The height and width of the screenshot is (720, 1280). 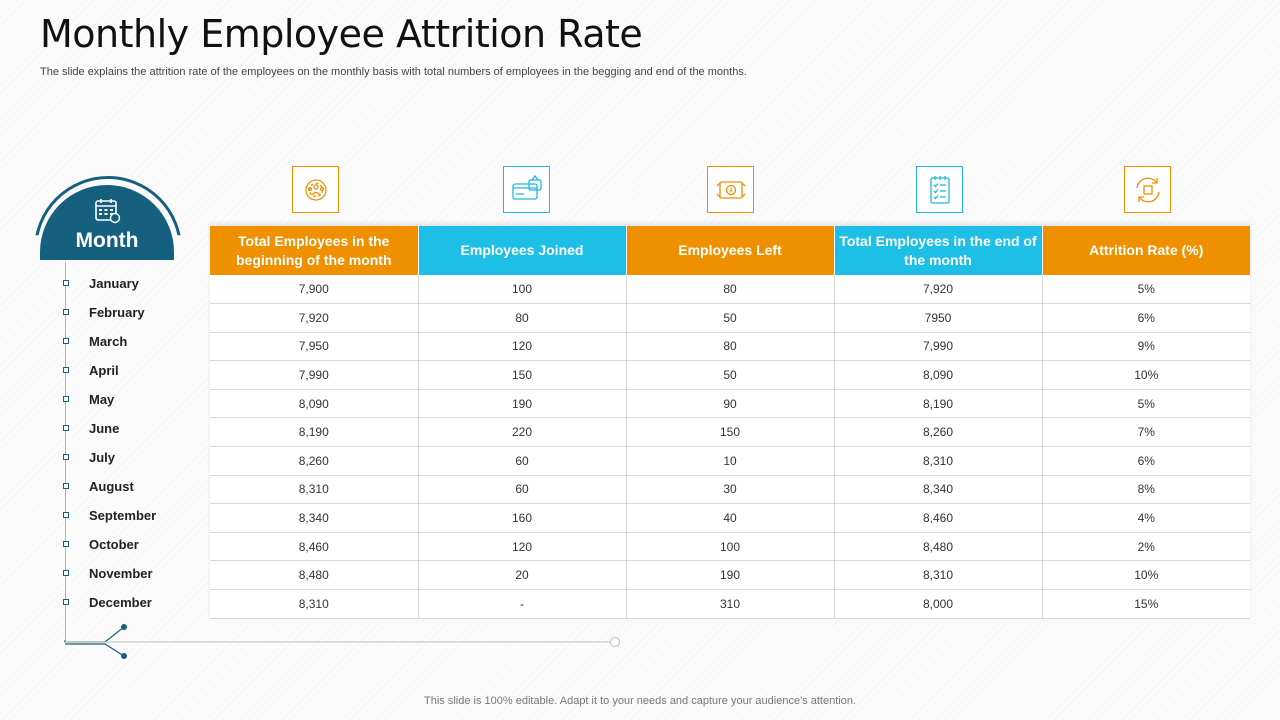 I want to click on table-cell: 160, so click(x=522, y=518).